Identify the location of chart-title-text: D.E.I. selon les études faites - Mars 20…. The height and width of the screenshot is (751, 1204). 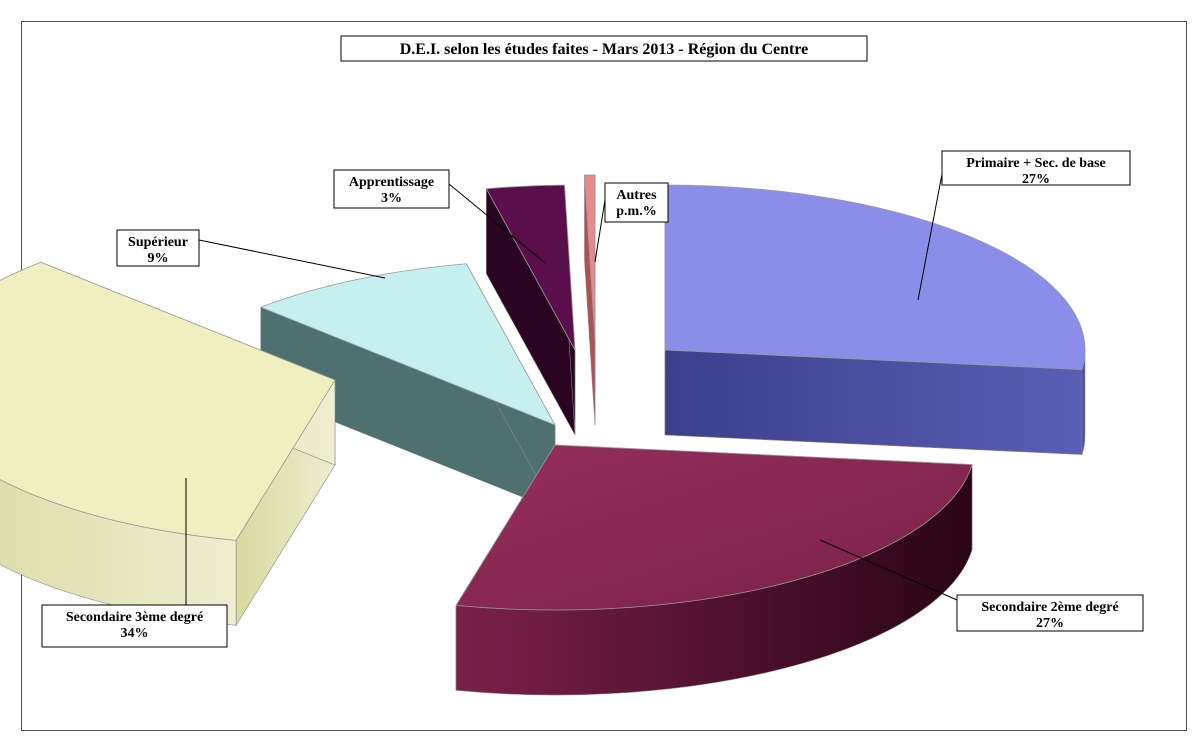
(604, 49).